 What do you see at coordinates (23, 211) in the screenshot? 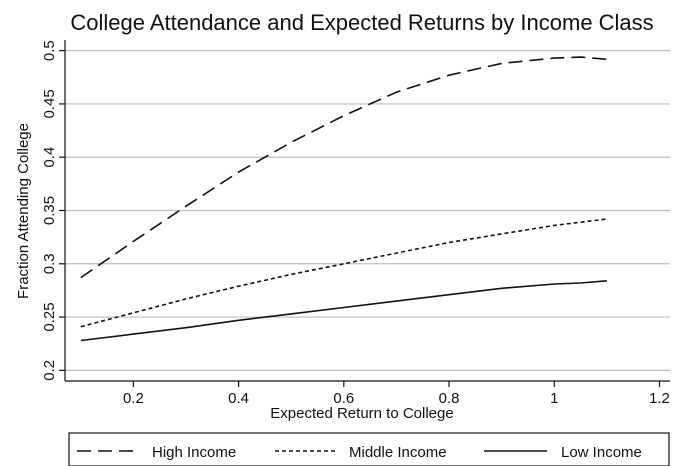
I see `y-axis-label: Fraction Attending College` at bounding box center [23, 211].